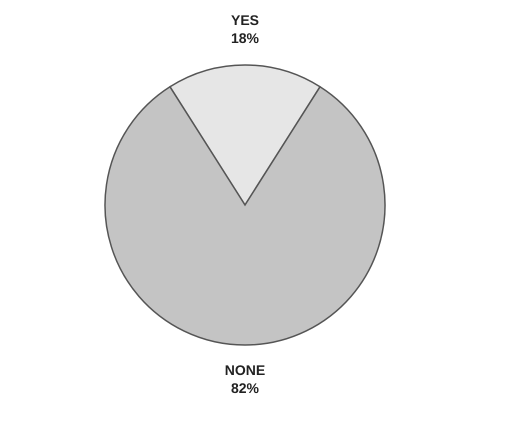 Image resolution: width=529 pixels, height=440 pixels. What do you see at coordinates (245, 388) in the screenshot?
I see `data-label: 82%` at bounding box center [245, 388].